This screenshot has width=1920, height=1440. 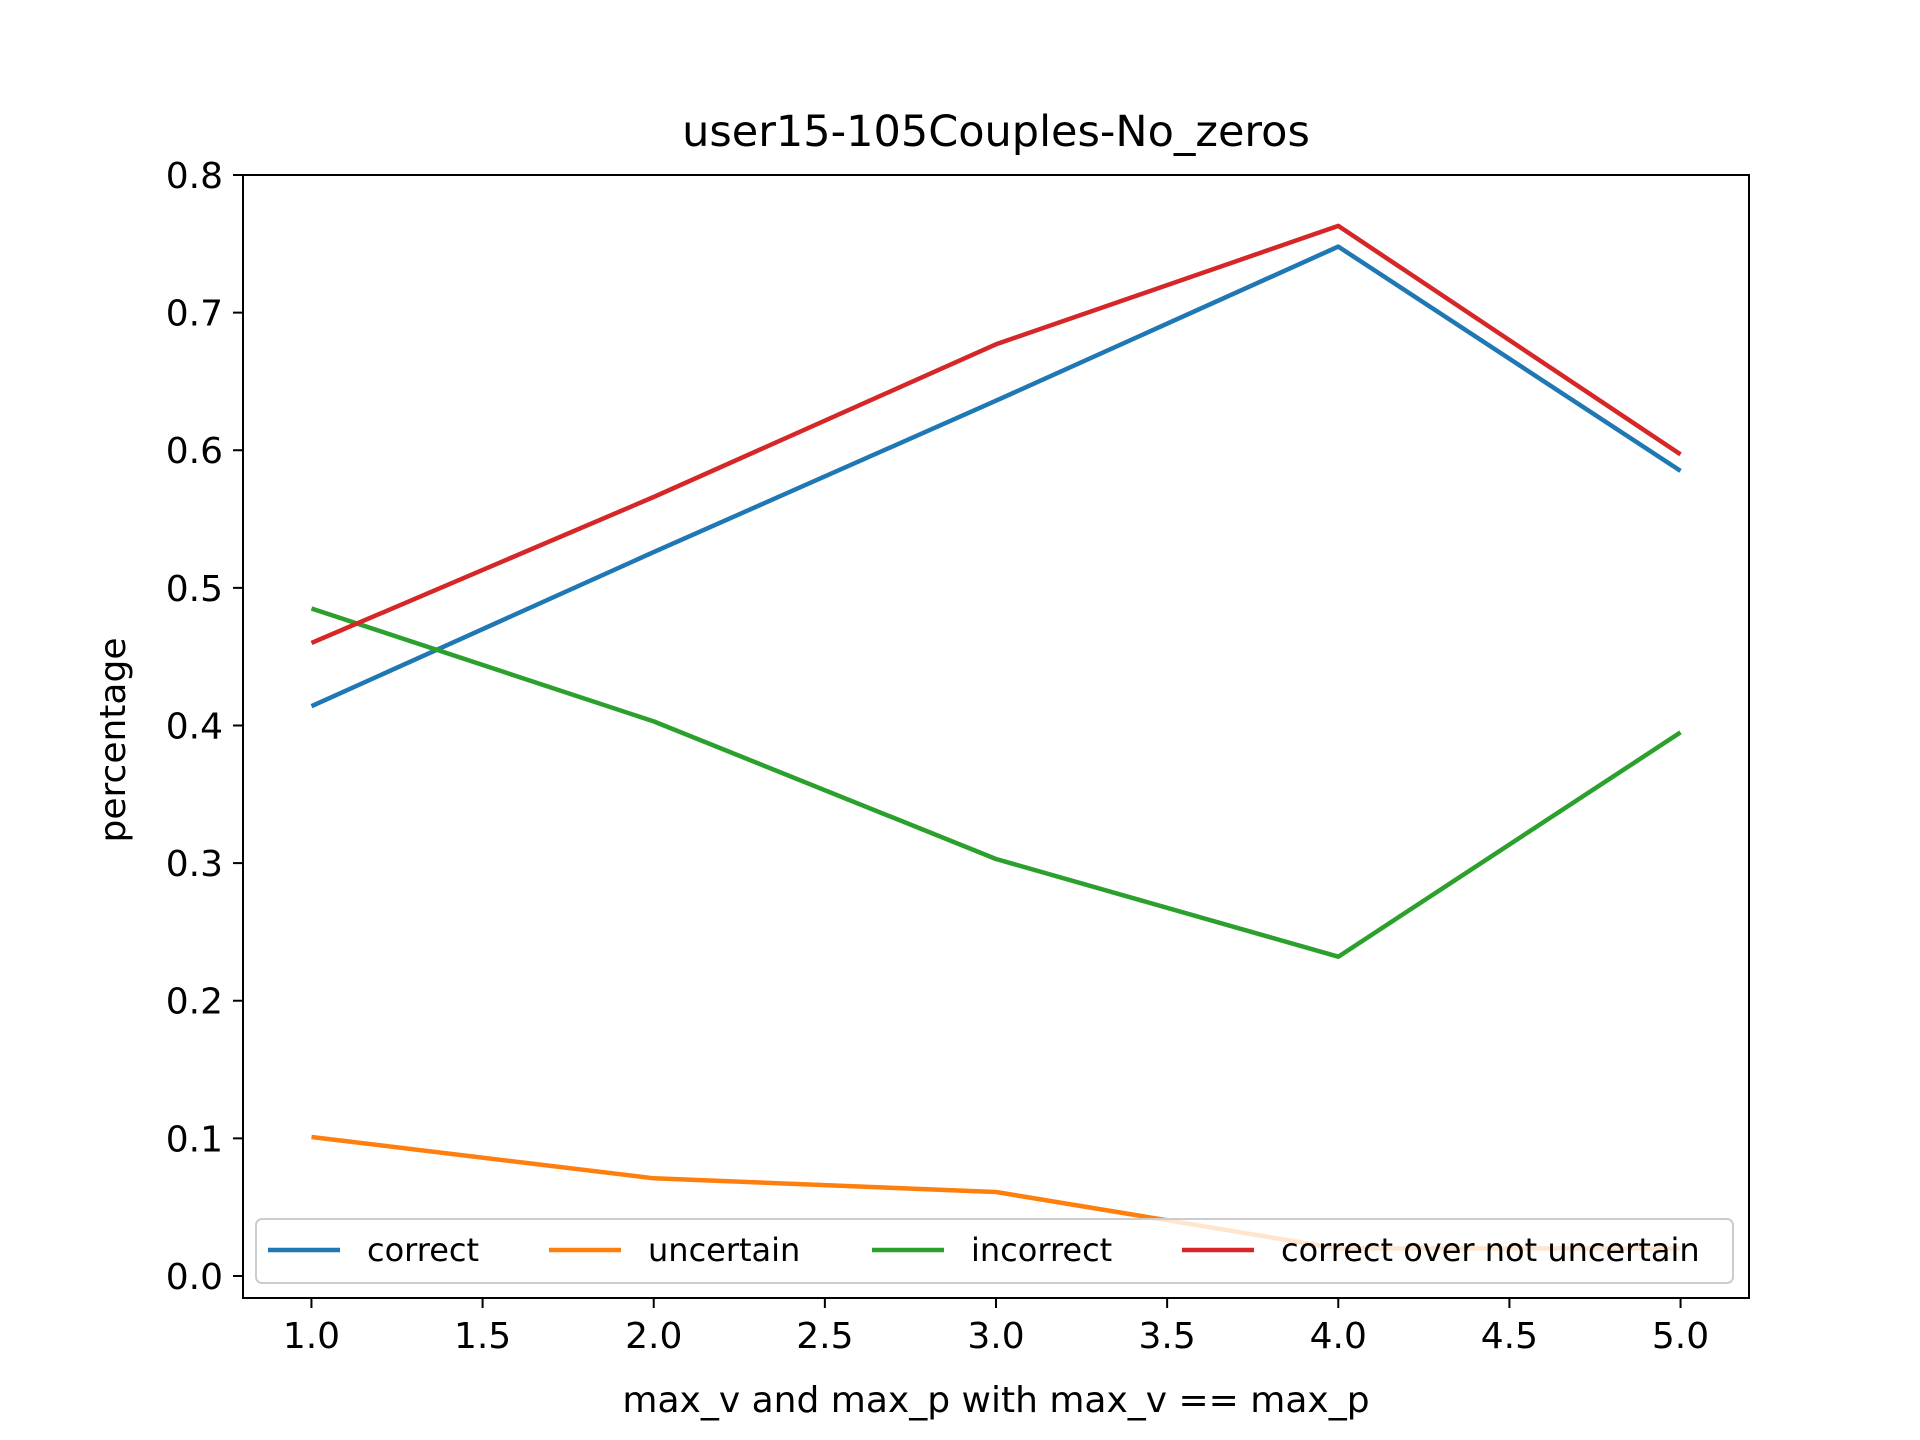 What do you see at coordinates (194, 726) in the screenshot?
I see `y-tick-label: 0.4` at bounding box center [194, 726].